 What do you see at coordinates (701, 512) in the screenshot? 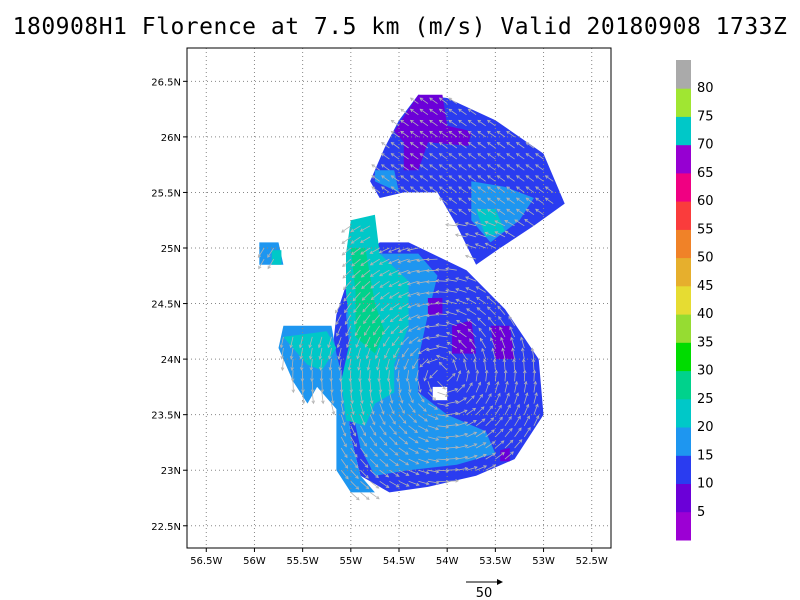
I see `colorbar-label: 5` at bounding box center [701, 512].